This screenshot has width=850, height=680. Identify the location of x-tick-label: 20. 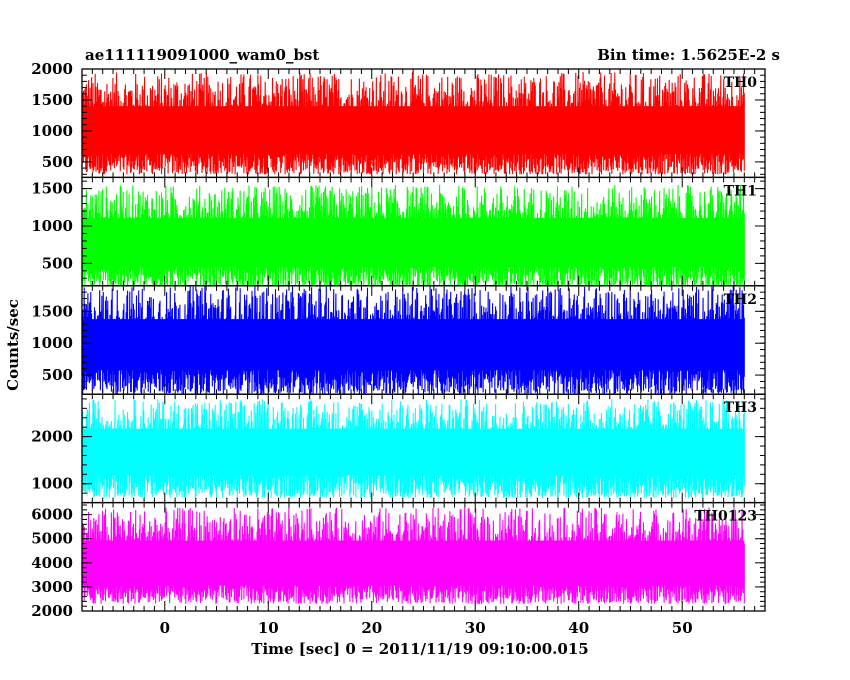
(371, 628).